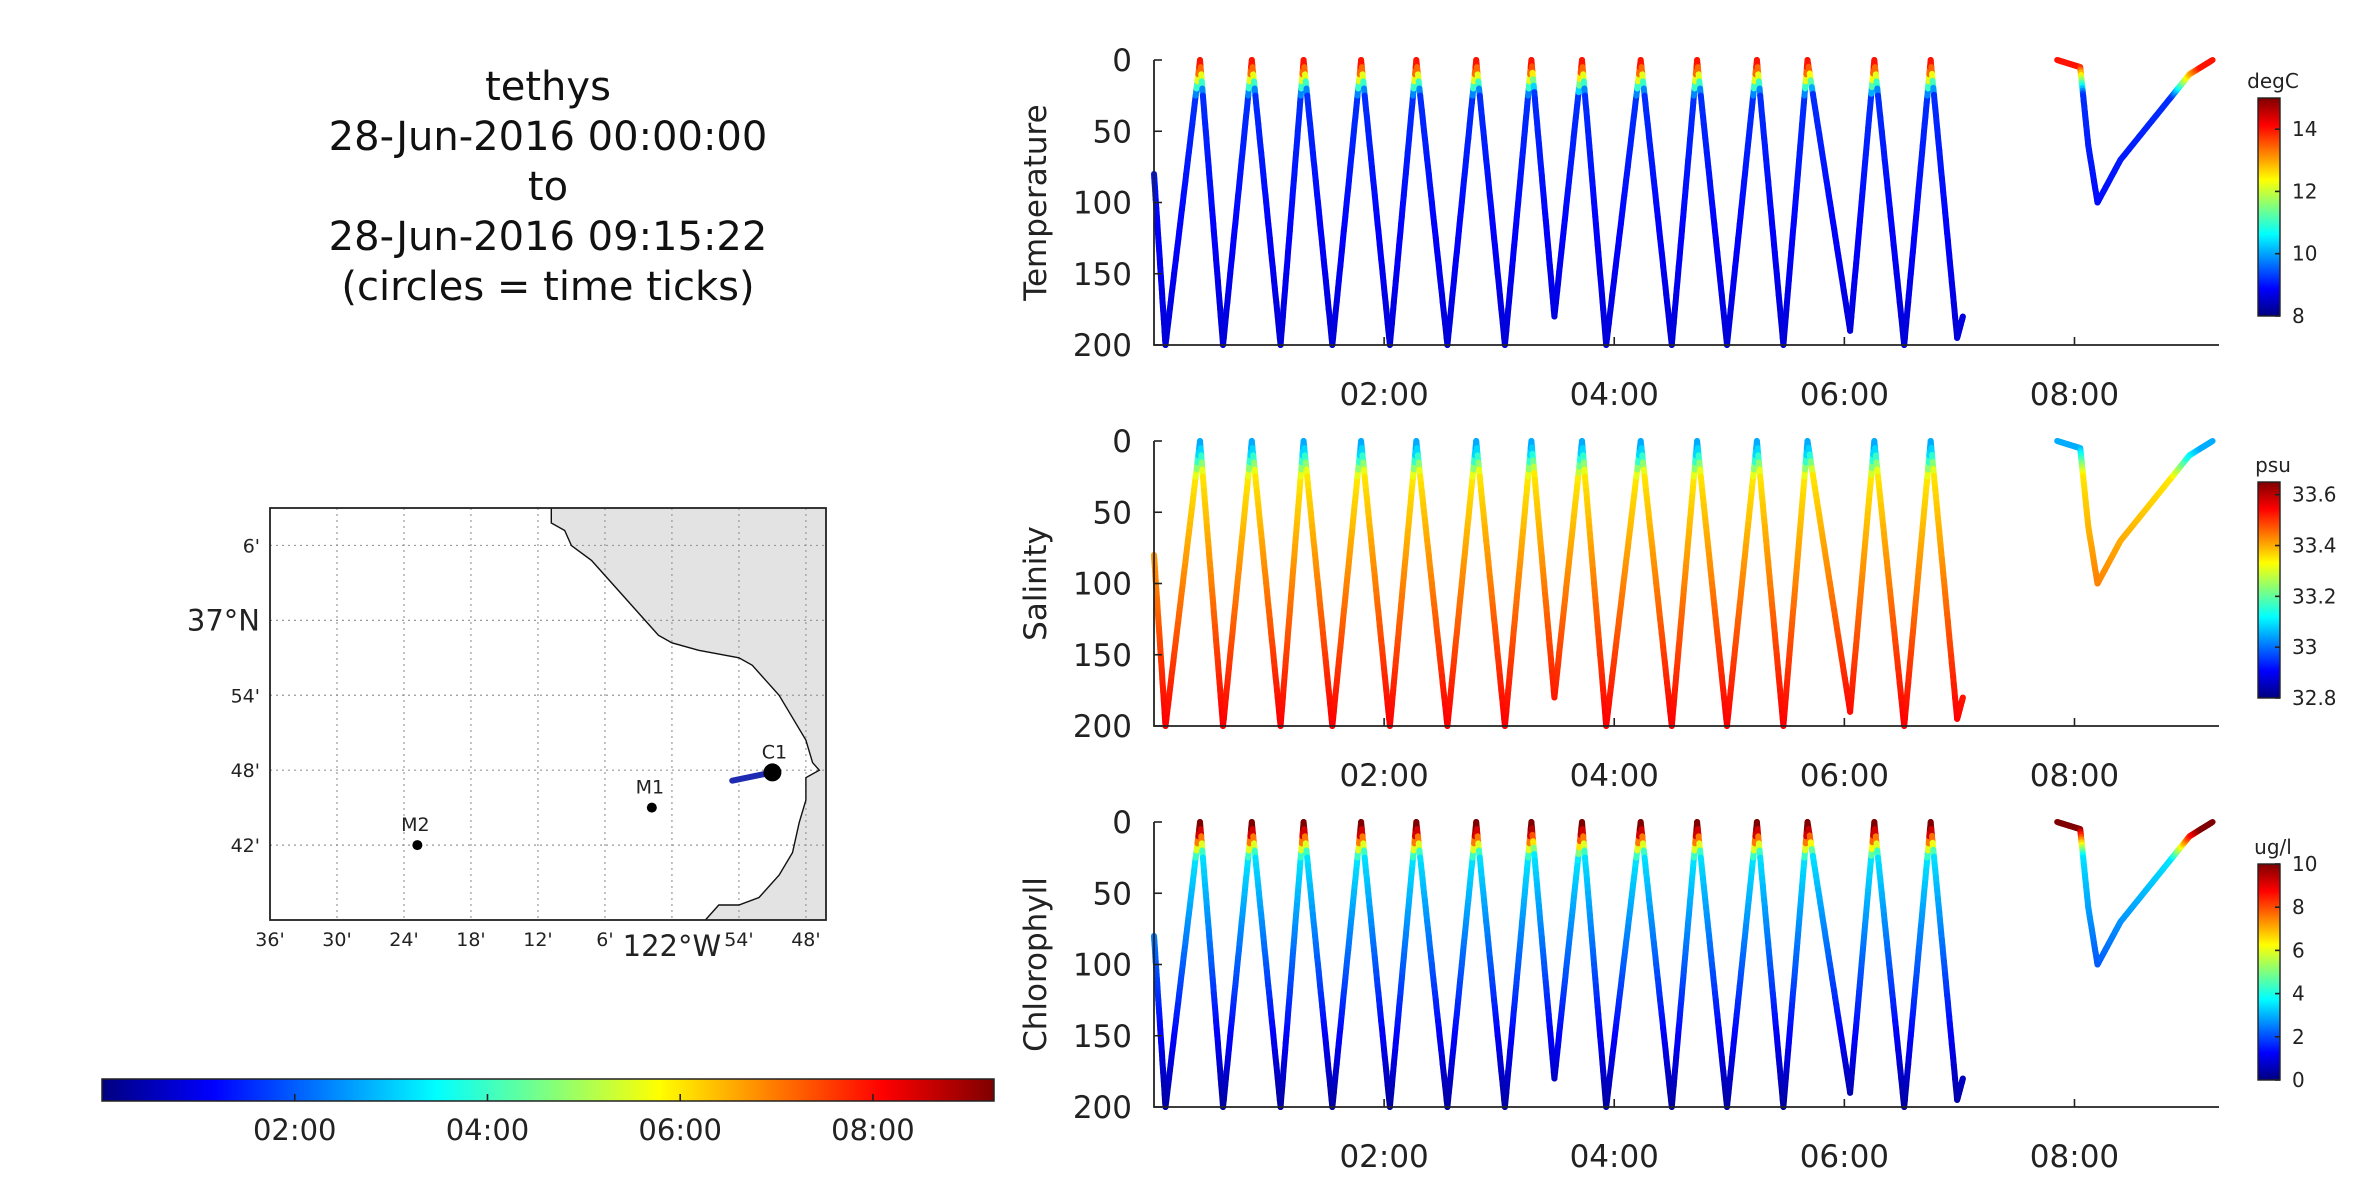 The image size is (2362, 1181). I want to click on colorbar-units: degC, so click(2273, 81).